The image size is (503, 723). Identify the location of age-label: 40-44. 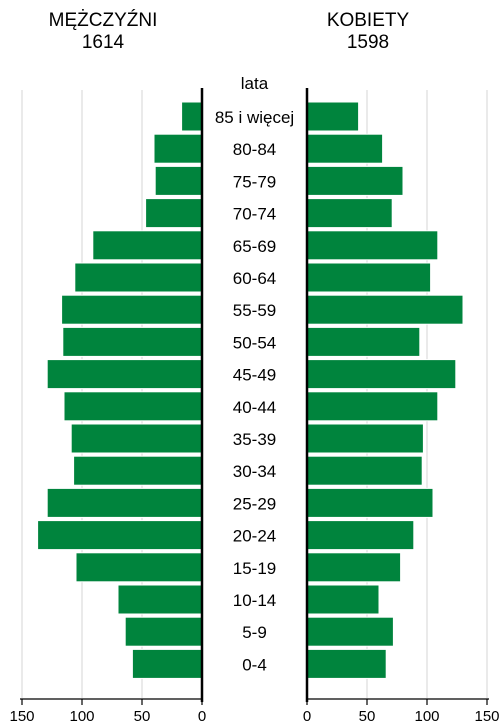
(254, 407).